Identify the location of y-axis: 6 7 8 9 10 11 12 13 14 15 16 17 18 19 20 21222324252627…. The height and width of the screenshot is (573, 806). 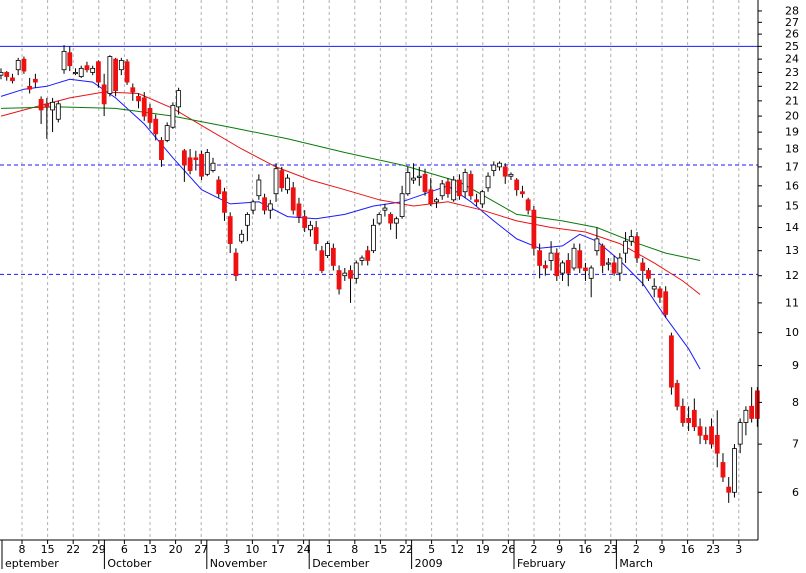
(778, 251).